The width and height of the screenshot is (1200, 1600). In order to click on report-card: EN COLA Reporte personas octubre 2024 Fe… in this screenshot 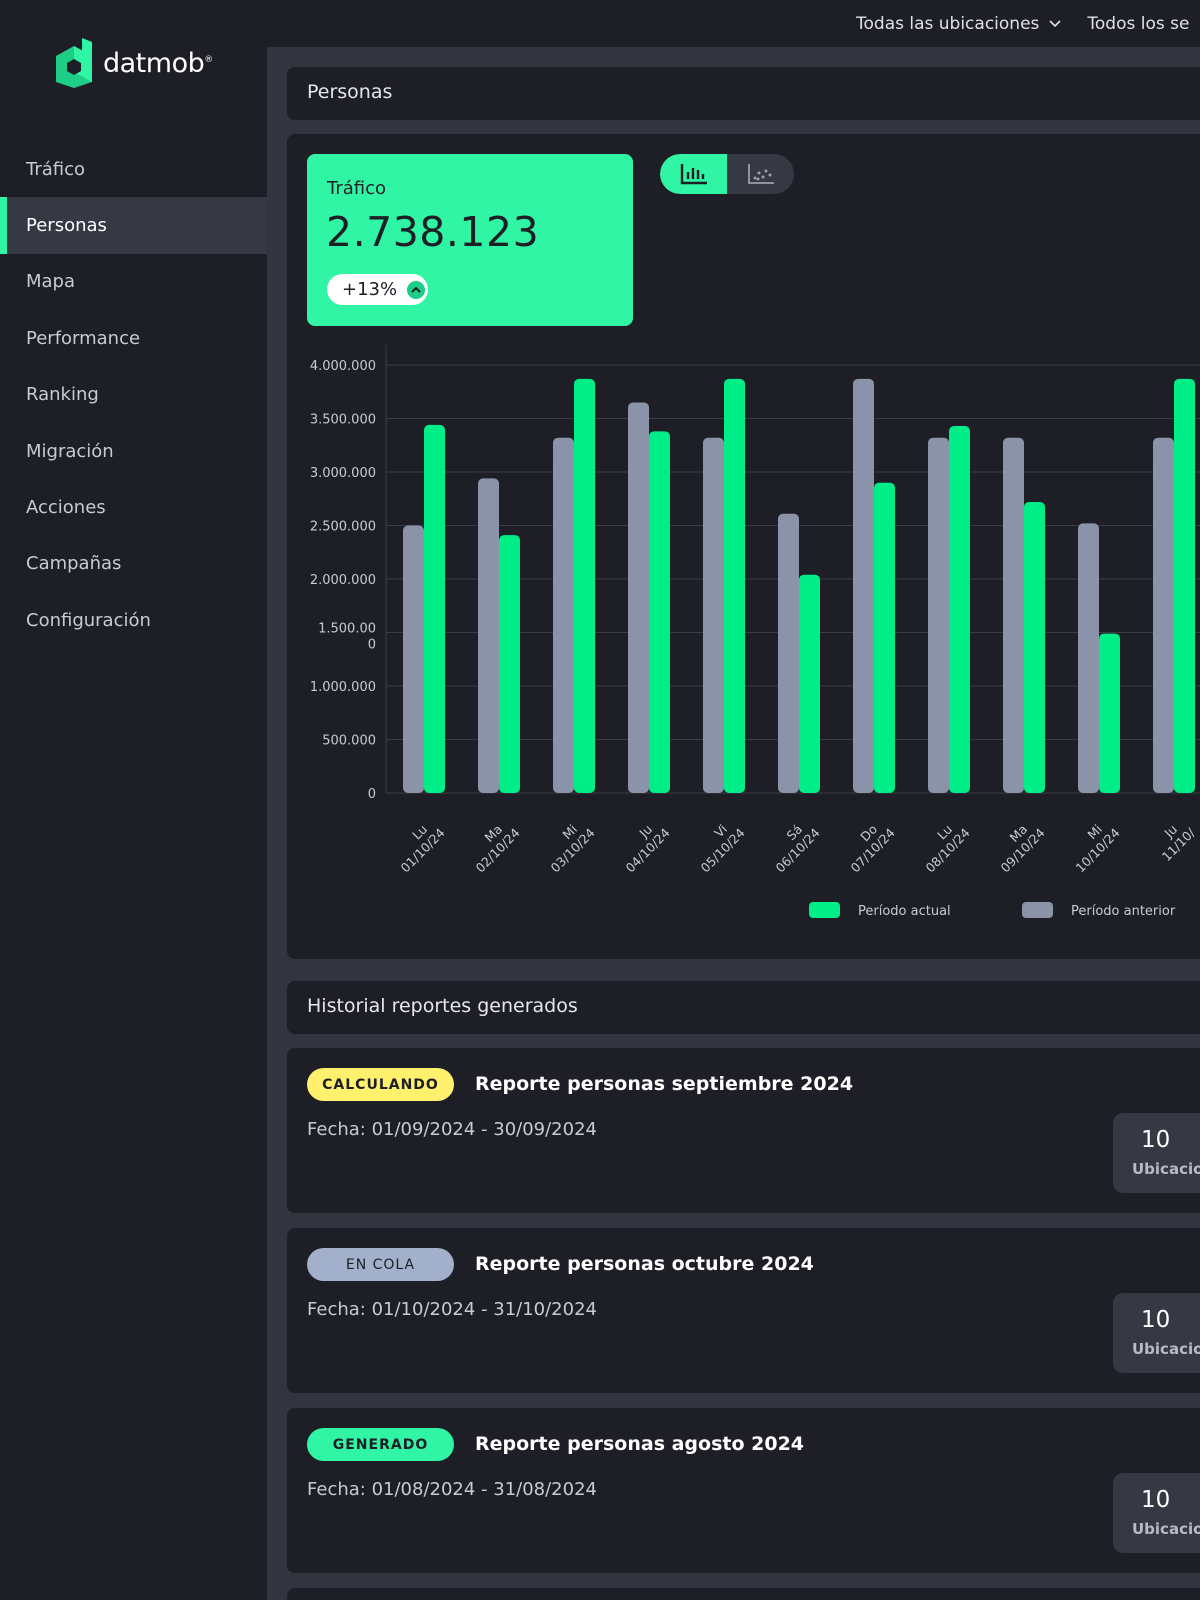, I will do `click(743, 1310)`.